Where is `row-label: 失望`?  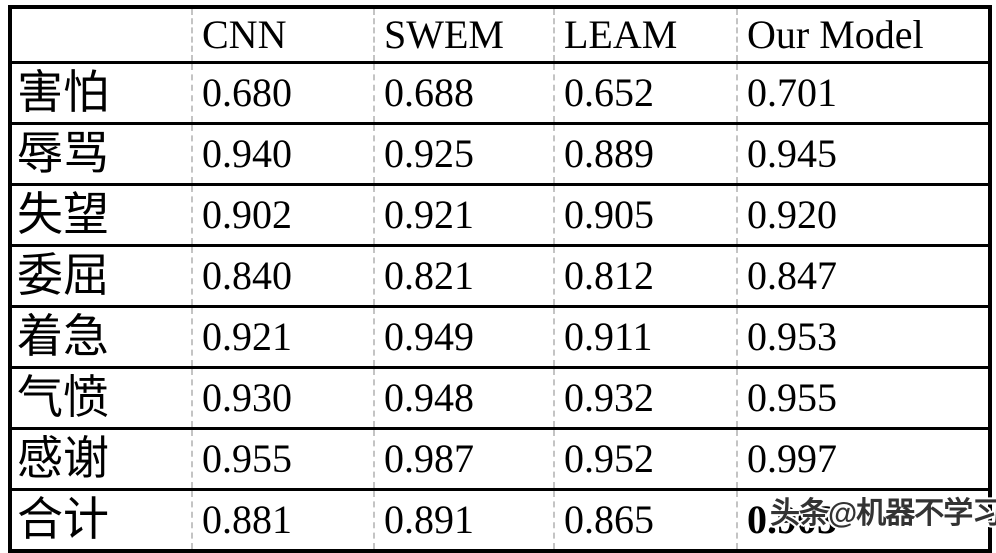 row-label: 失望 is located at coordinates (101, 214).